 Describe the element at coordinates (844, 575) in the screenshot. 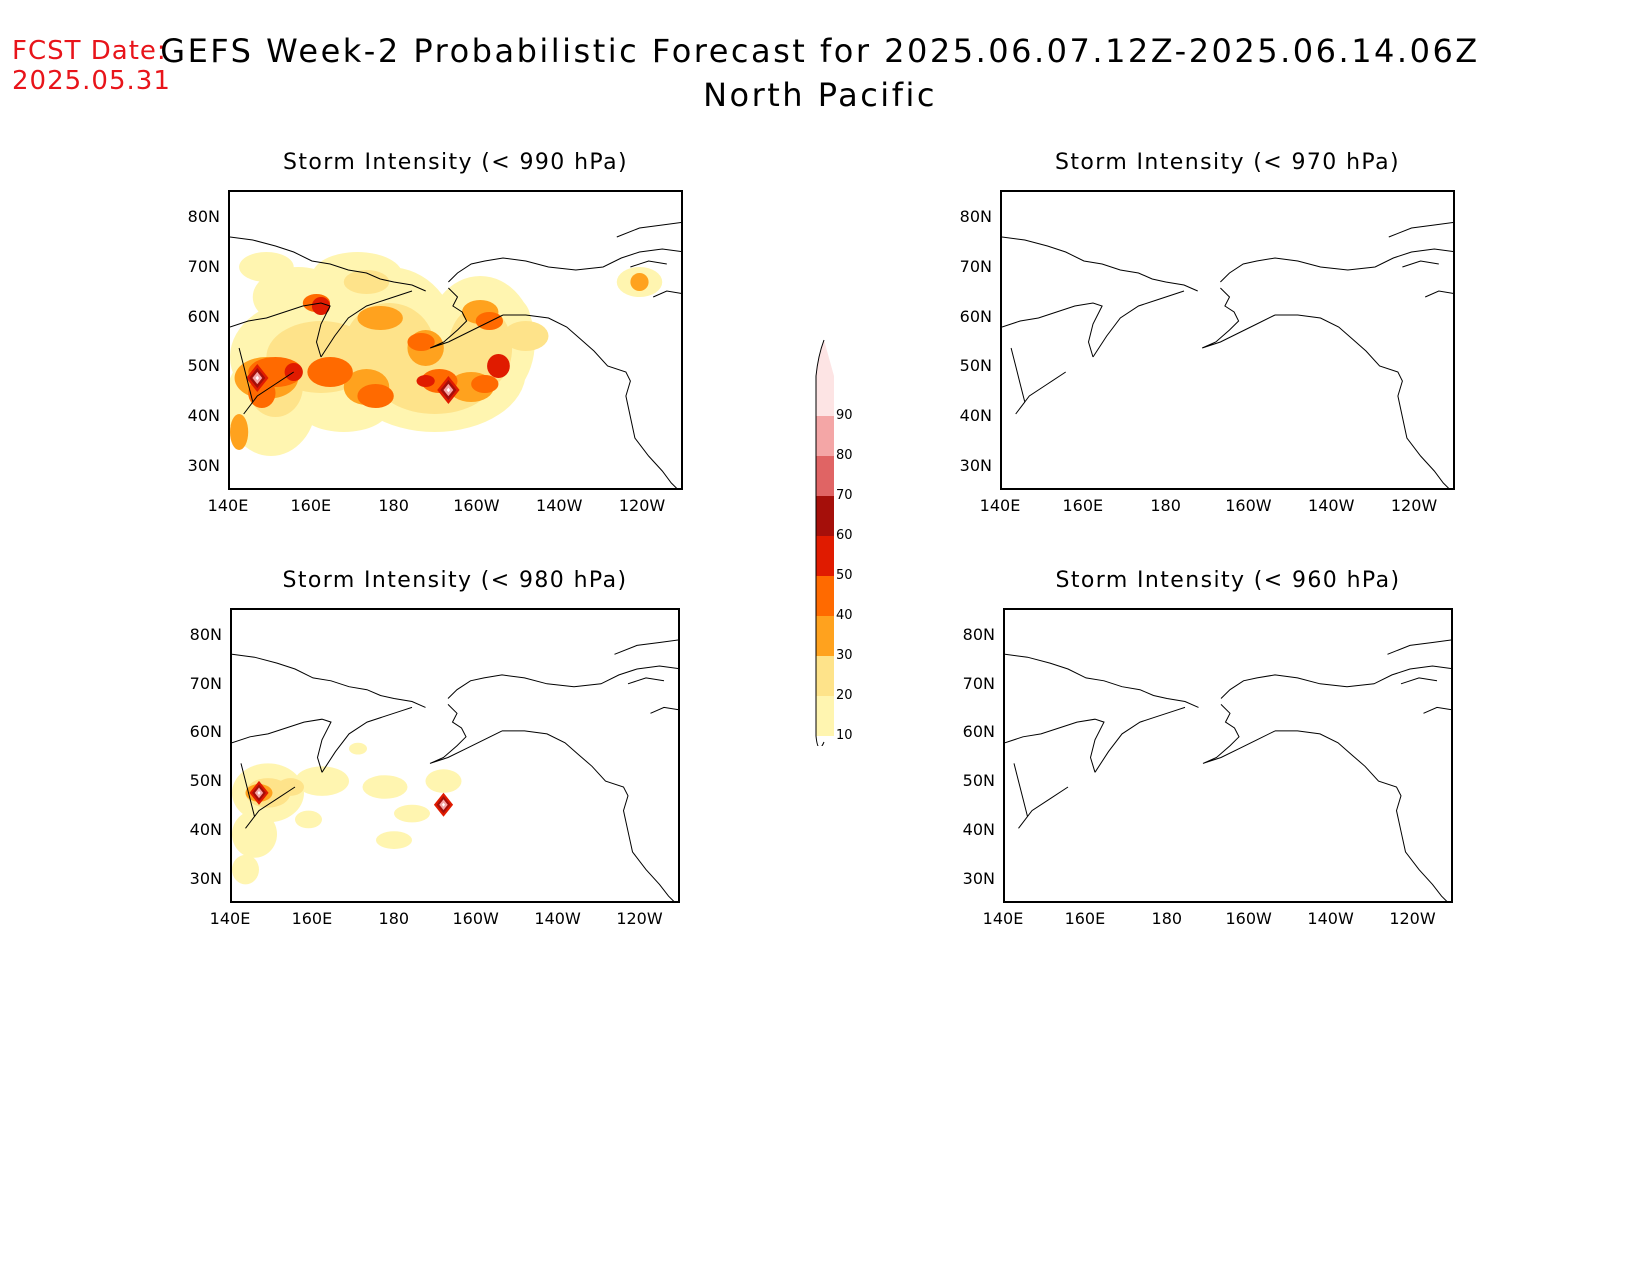

I see `colorbar-tick-label: 50` at that location.